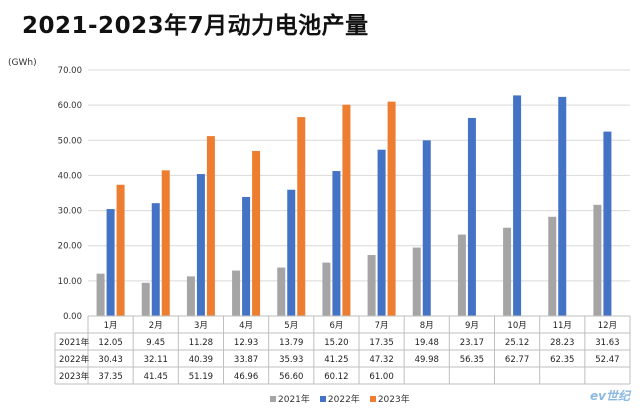 This screenshot has width=640, height=410. Describe the element at coordinates (70, 247) in the screenshot. I see `y-tick-label: 20.00` at that location.